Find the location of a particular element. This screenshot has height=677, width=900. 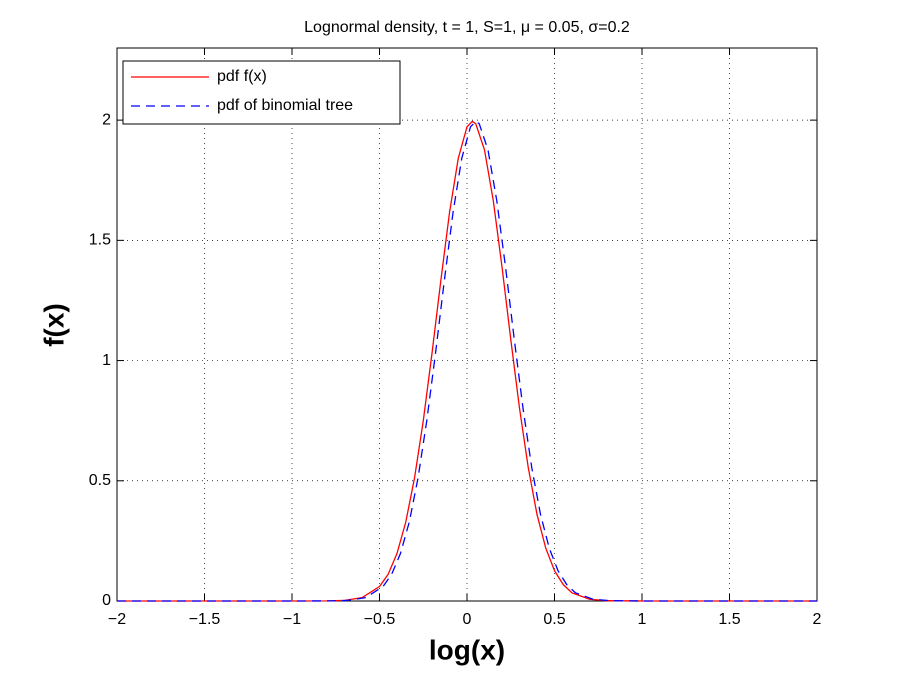

x-tick-label: 0.5 is located at coordinates (554, 619).